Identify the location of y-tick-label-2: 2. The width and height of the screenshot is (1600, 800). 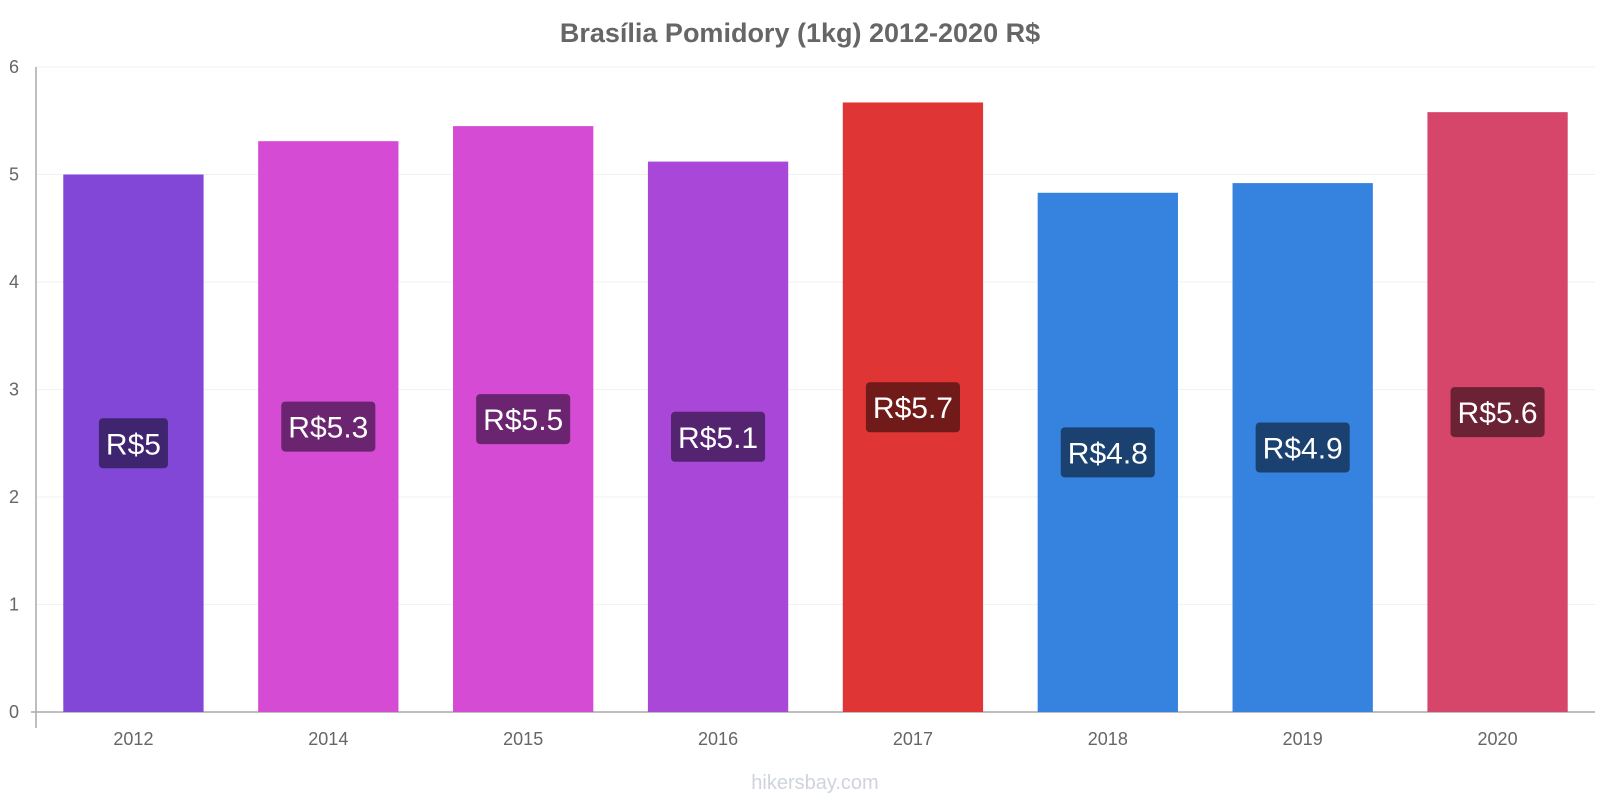
(14, 497).